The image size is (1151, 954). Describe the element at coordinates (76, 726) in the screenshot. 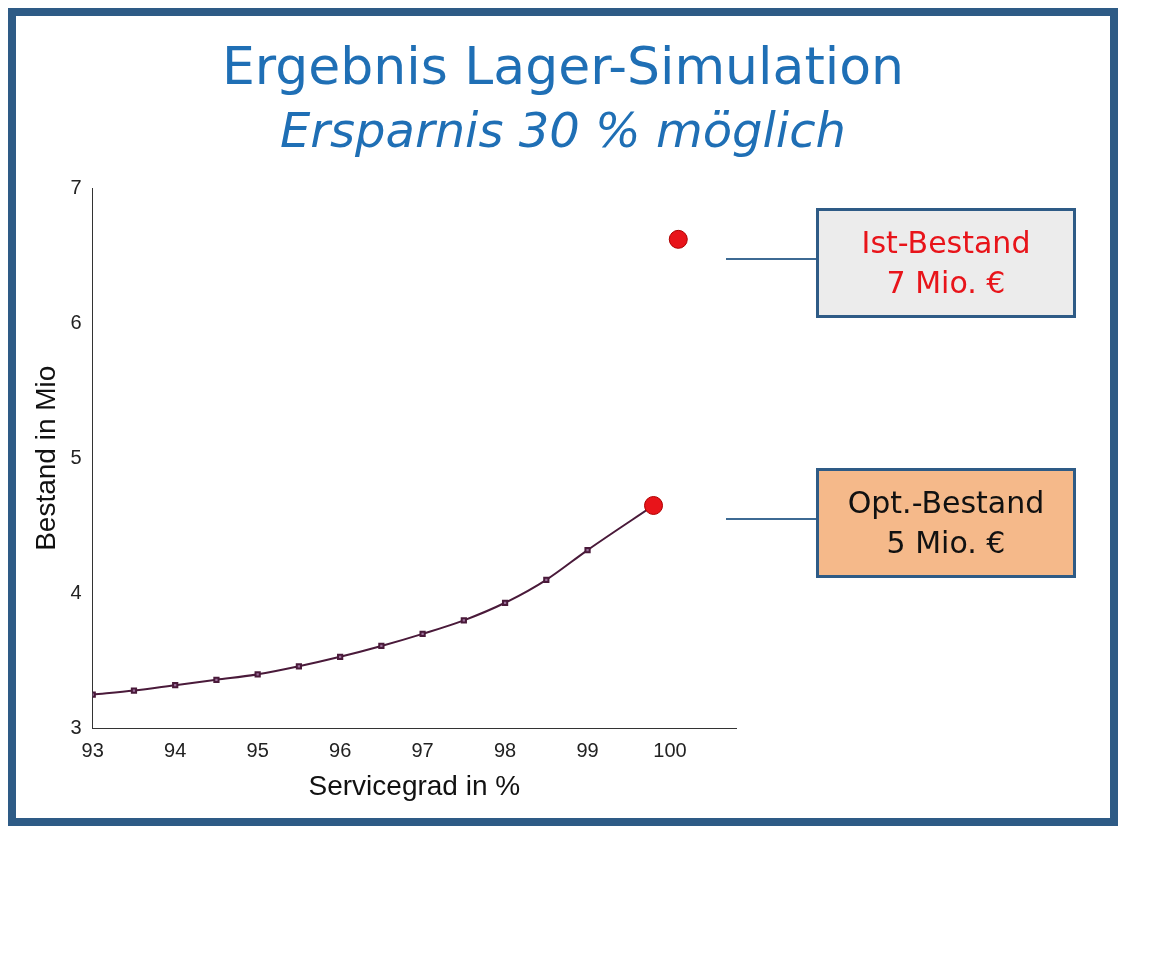

I see `y-tick-label: 3` at that location.